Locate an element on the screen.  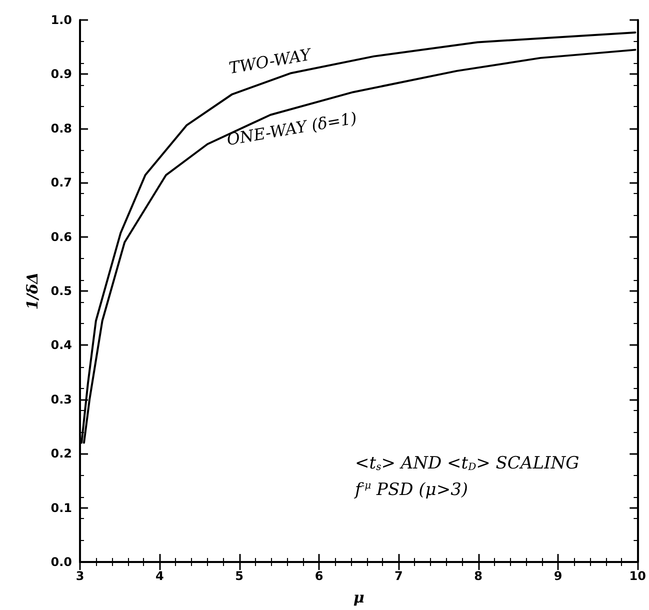
text: ONE-WAY (δ=1) is located at coordinates (291, 129).